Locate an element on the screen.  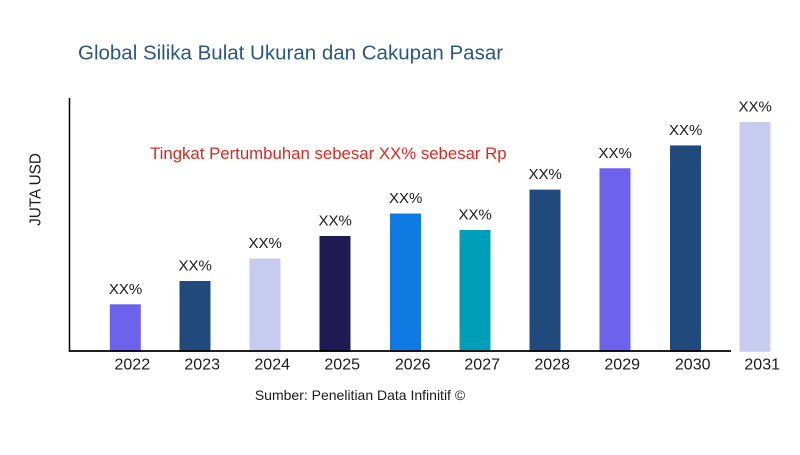
svg-text: 2027 is located at coordinates (482, 365).